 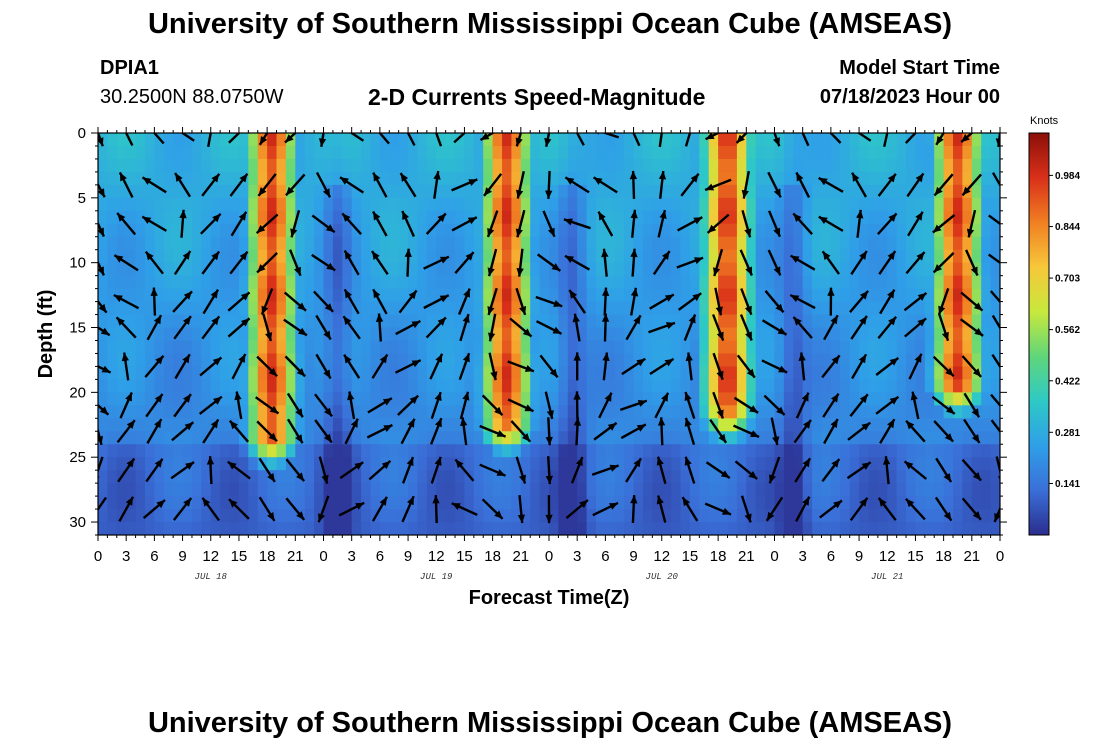 I want to click on colorbar-tick-label: 0.844, so click(x=1067, y=227).